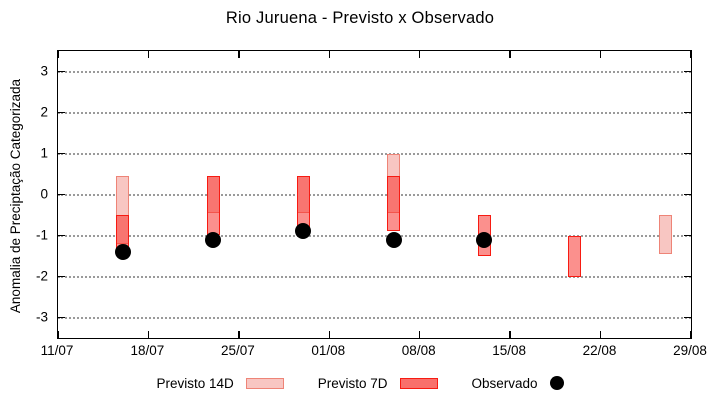 This screenshot has width=720, height=400. I want to click on observado-dot-icon, so click(556, 383).